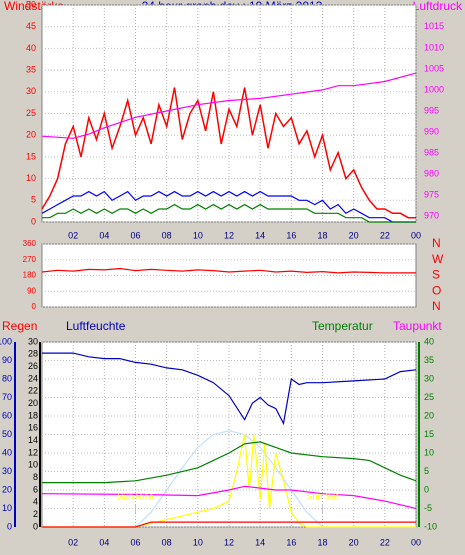  Describe the element at coordinates (33, 428) in the screenshot. I see `y3-tick-label: 16` at that location.